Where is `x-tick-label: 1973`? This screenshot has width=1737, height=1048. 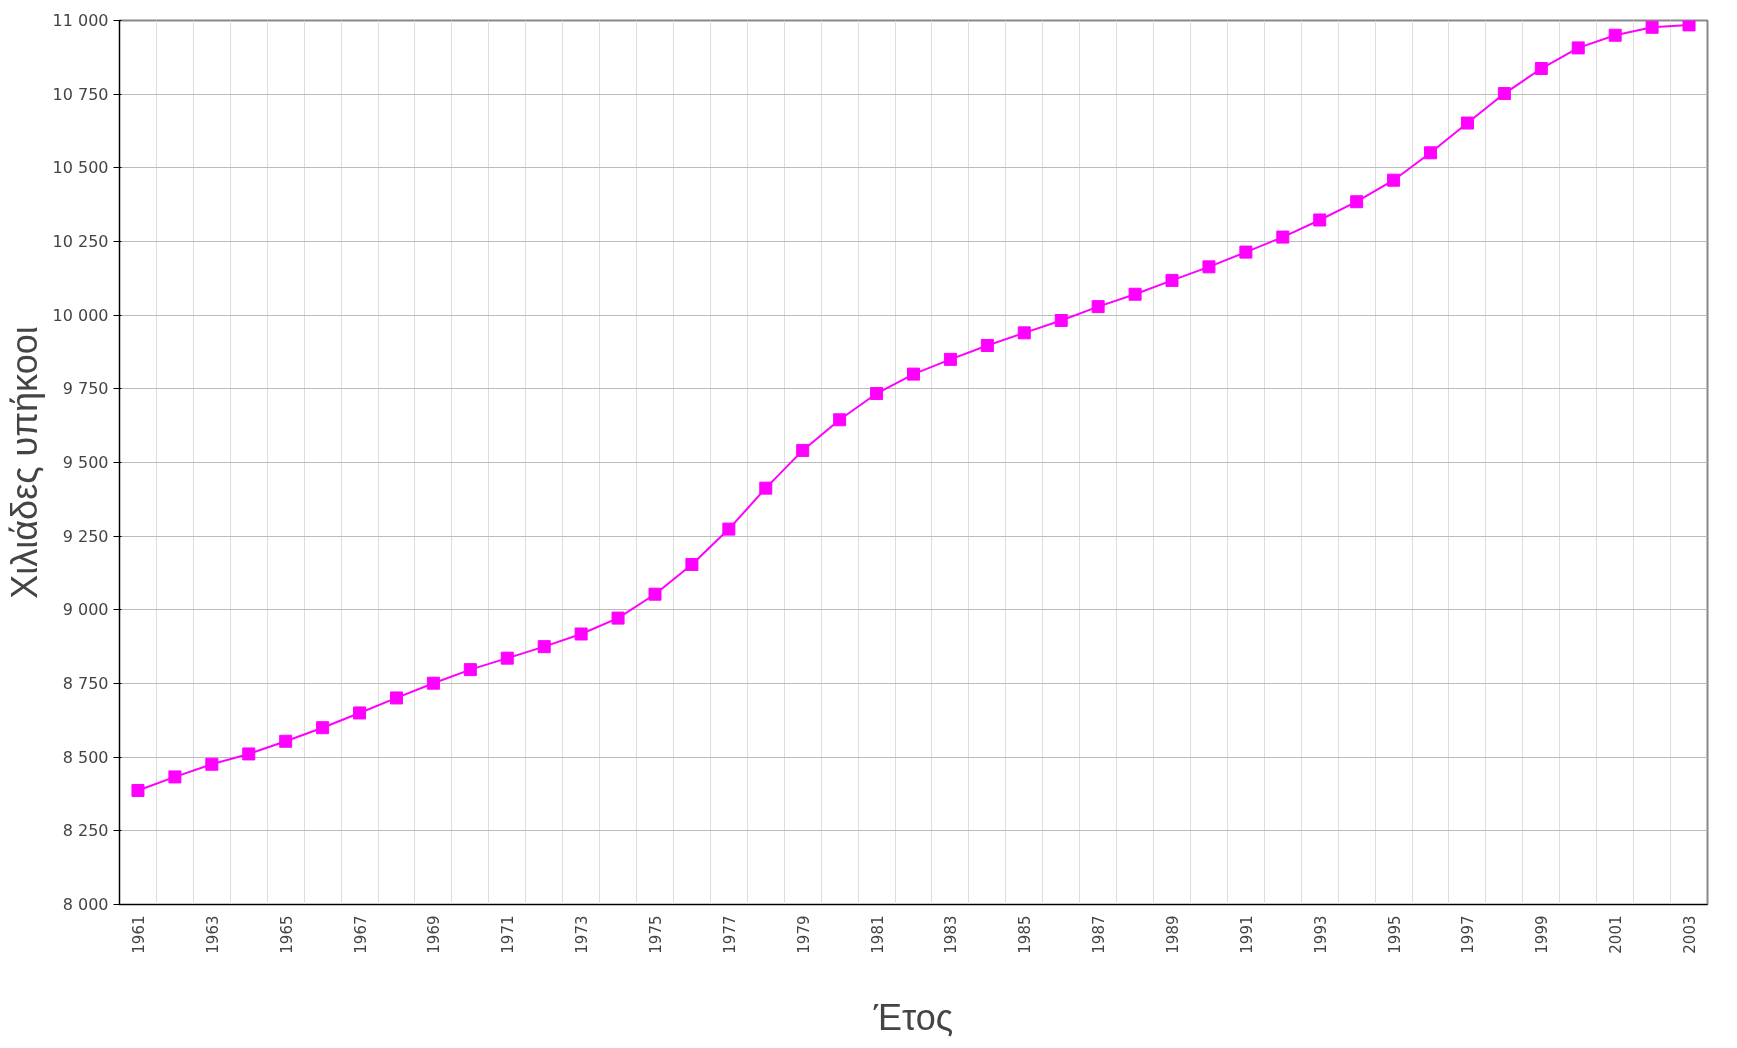
x-tick-label: 1973 is located at coordinates (582, 934).